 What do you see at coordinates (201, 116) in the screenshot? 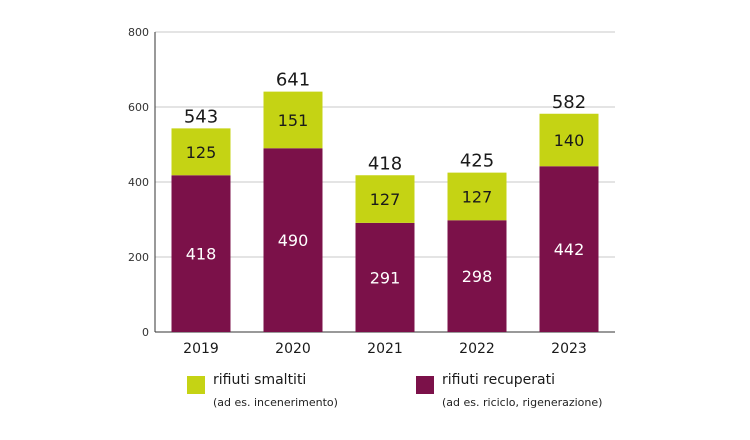
I see `bar-total-2019: 543` at bounding box center [201, 116].